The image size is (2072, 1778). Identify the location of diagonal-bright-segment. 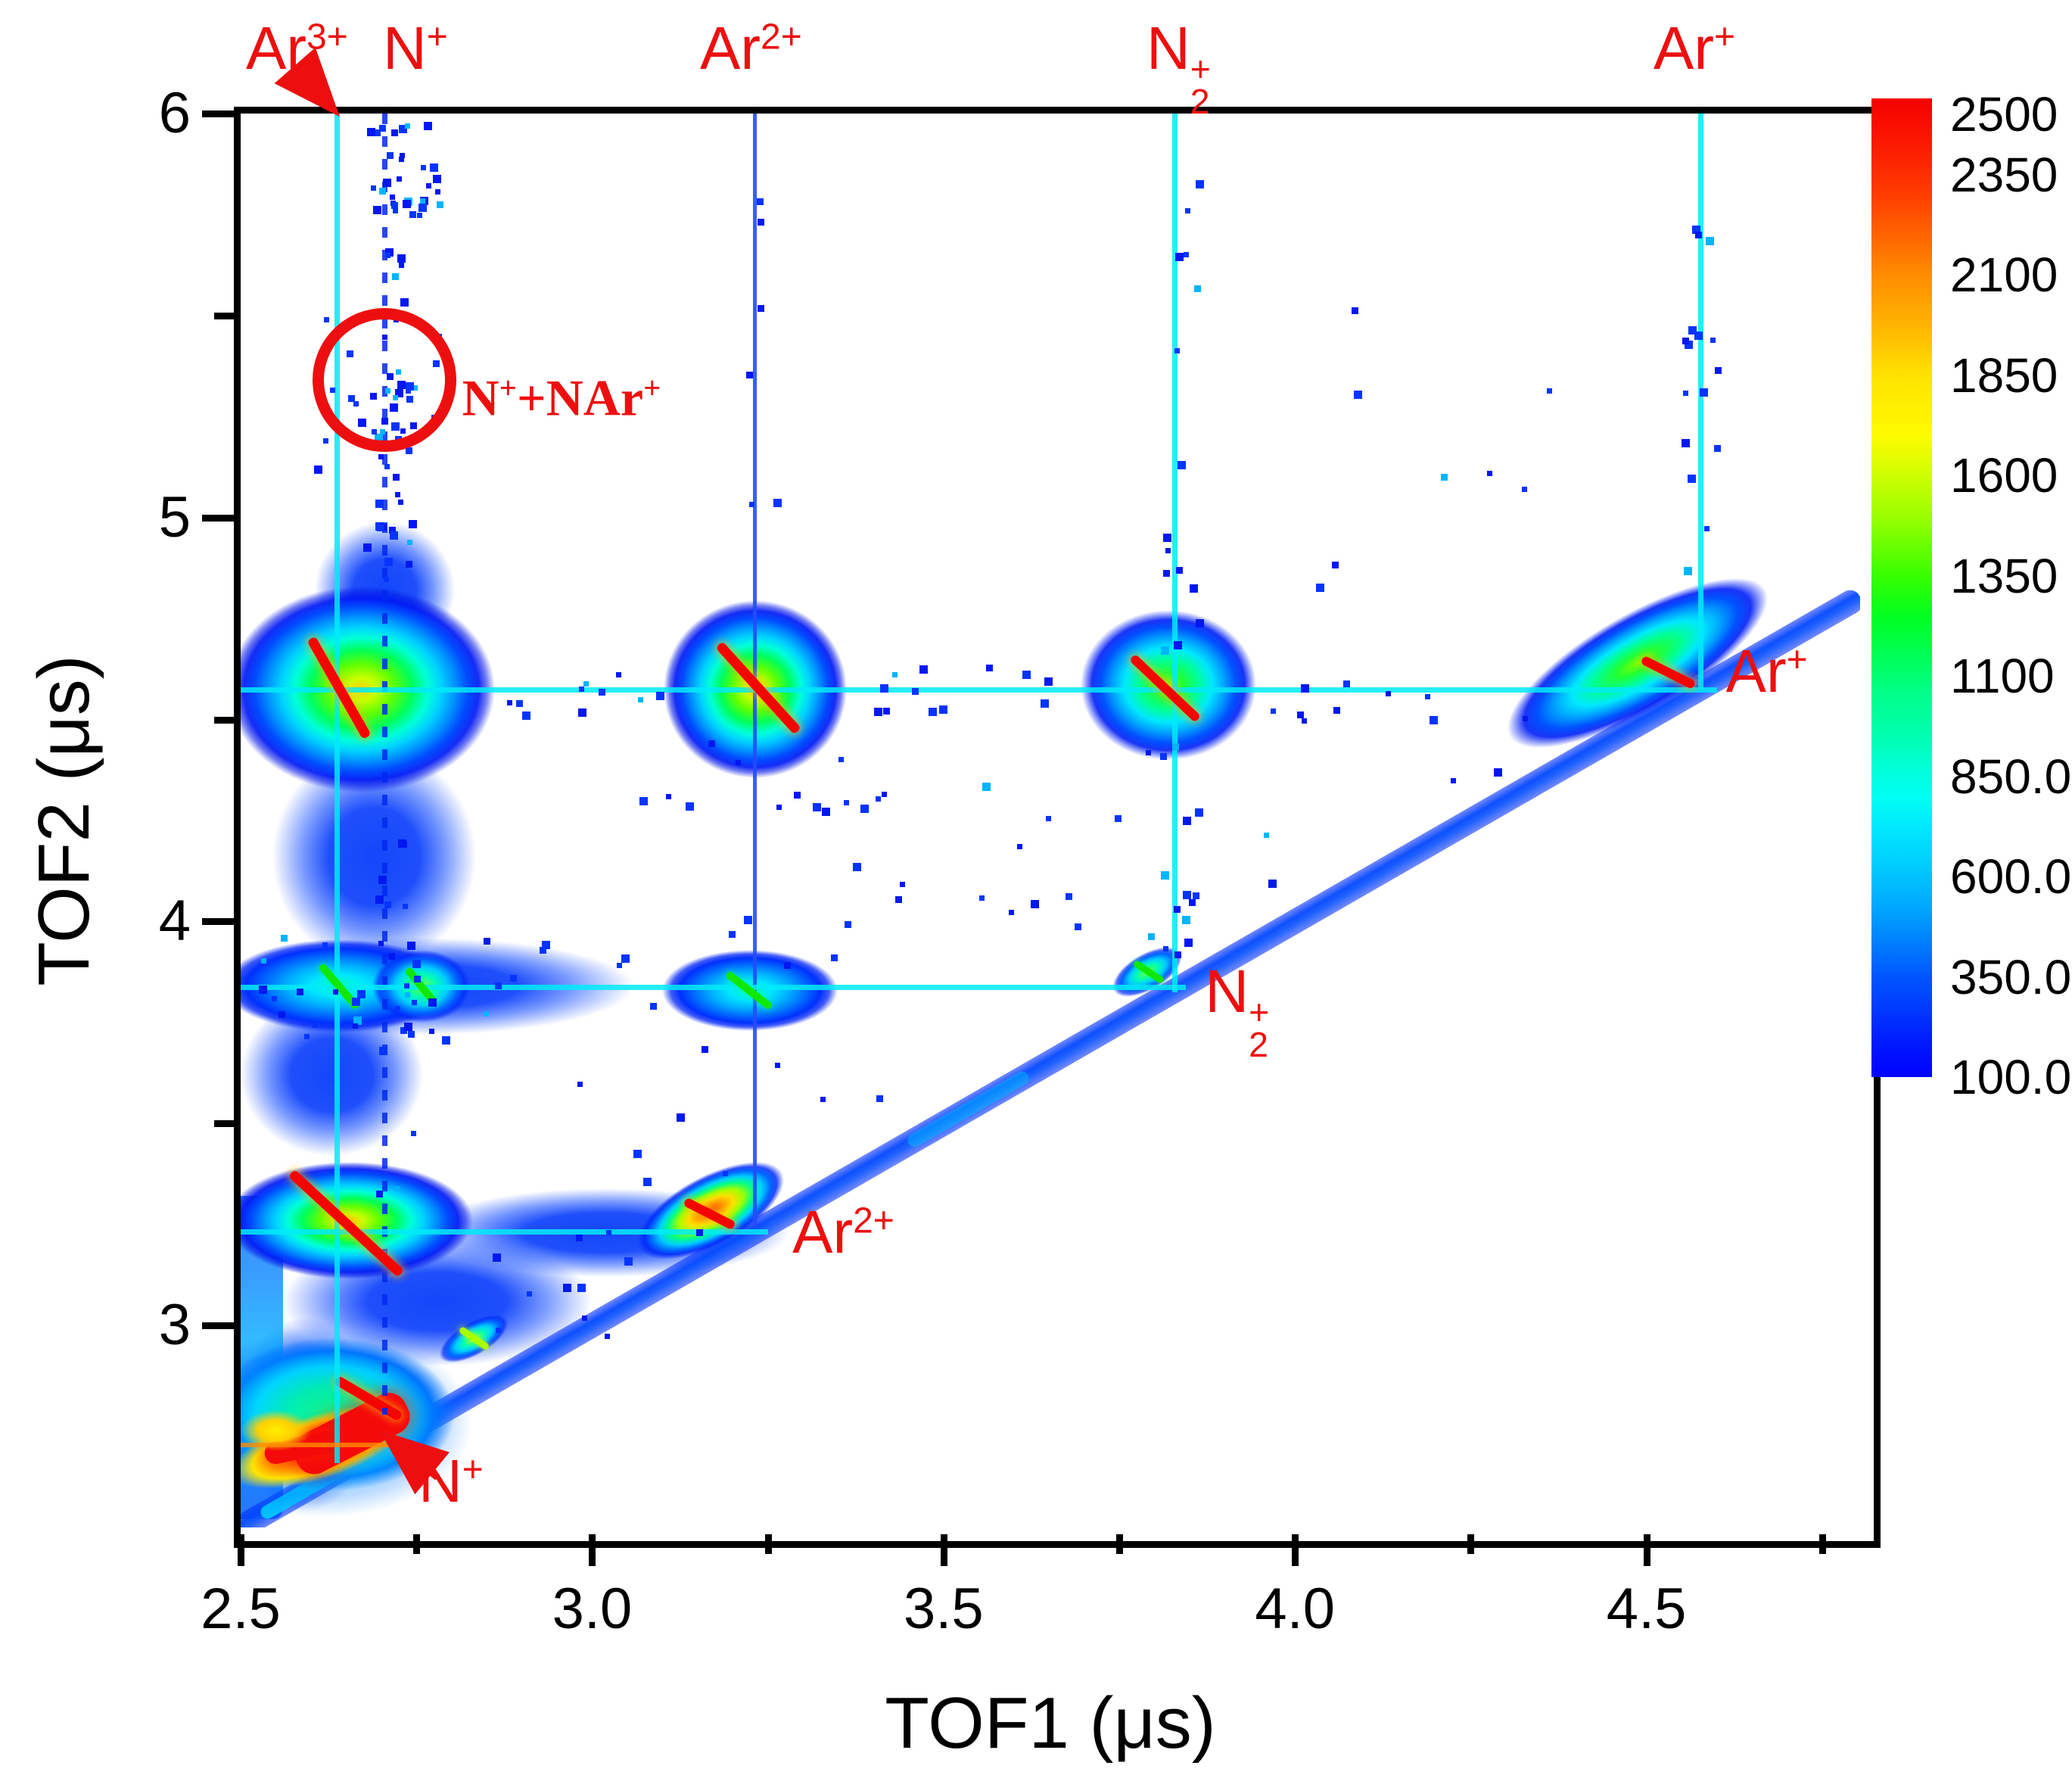
(968, 1109).